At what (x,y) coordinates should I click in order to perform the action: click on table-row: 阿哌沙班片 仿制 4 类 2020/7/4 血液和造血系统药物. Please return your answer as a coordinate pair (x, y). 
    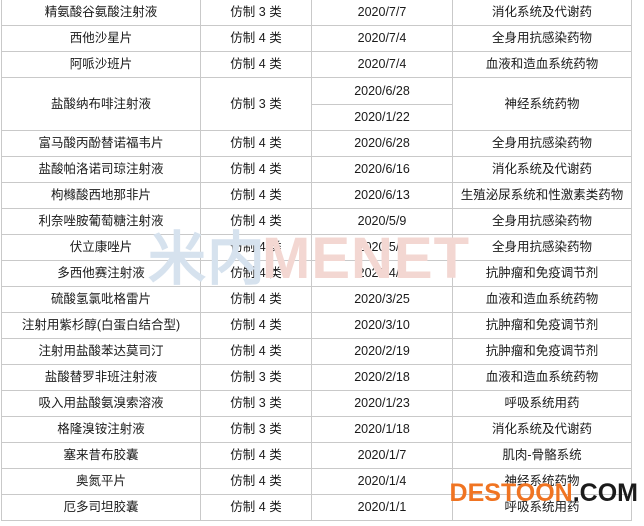
    Looking at the image, I should click on (316, 64).